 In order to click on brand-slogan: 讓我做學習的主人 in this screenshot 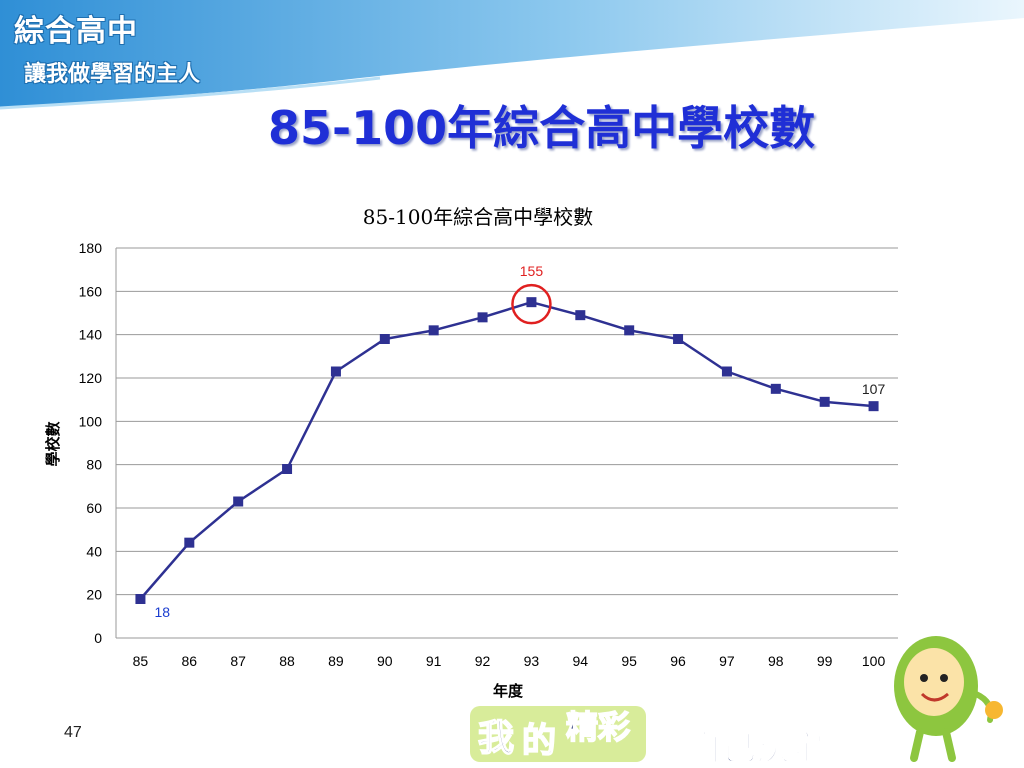, I will do `click(112, 74)`.